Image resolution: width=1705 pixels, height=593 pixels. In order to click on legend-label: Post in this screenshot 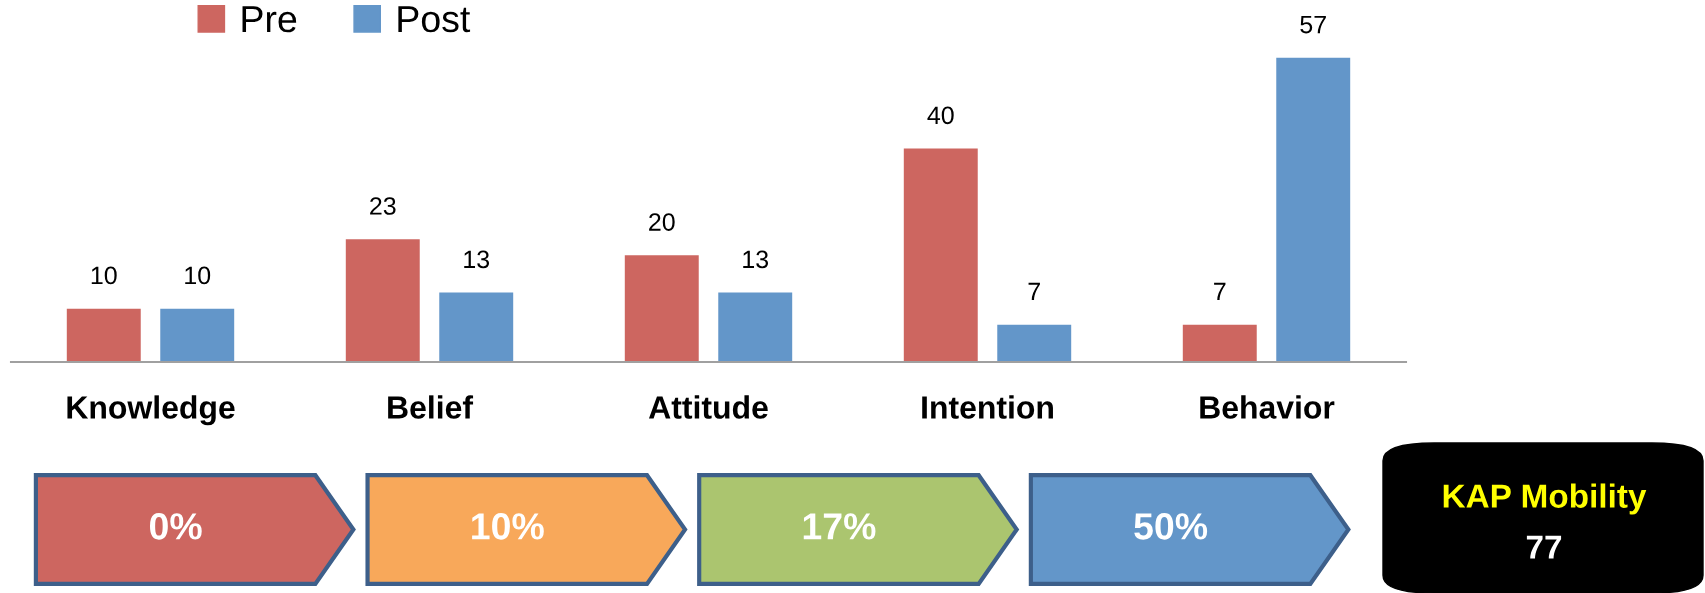, I will do `click(434, 19)`.